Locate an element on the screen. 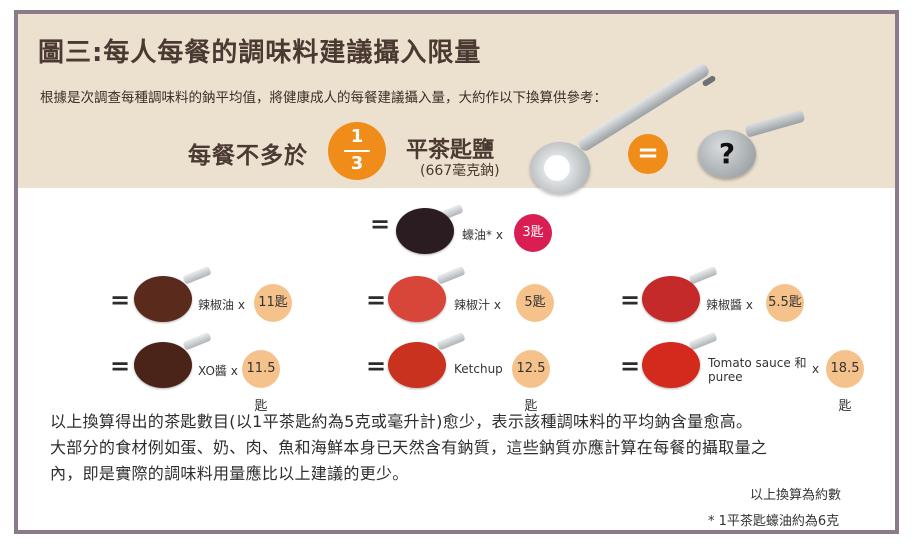  spoon-count-badge: 11匙 is located at coordinates (273, 303).